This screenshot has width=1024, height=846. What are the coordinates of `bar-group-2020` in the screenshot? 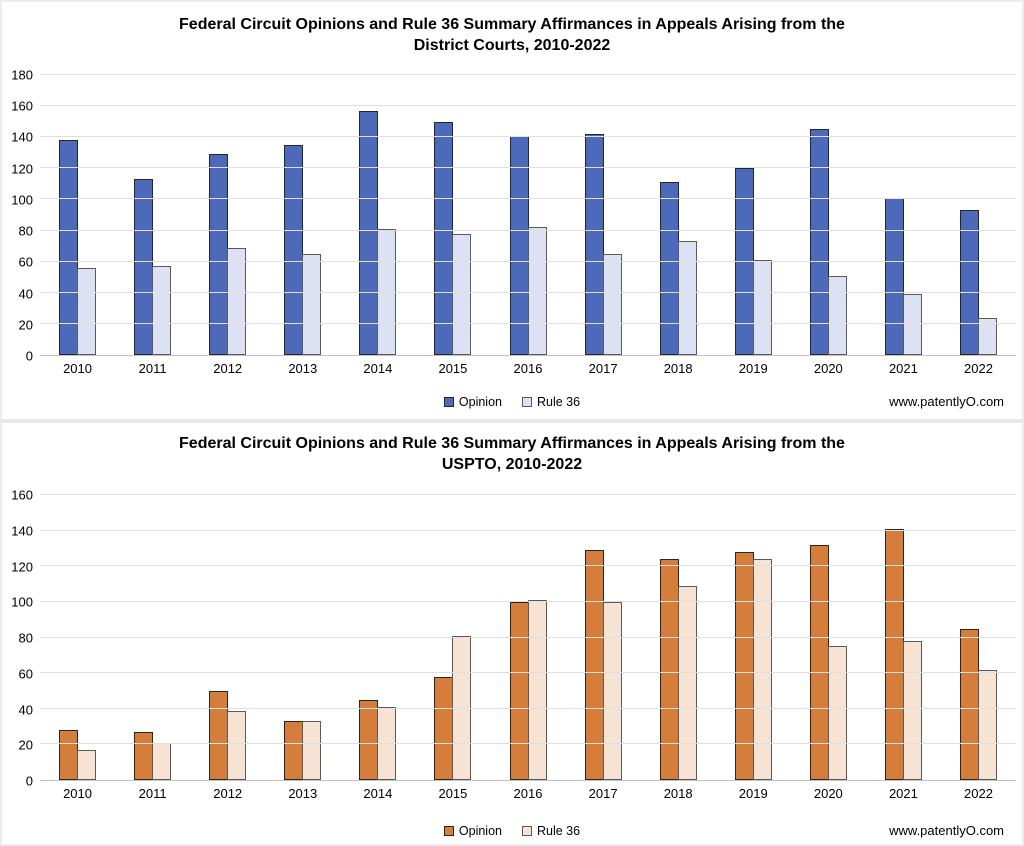 It's located at (828, 637).